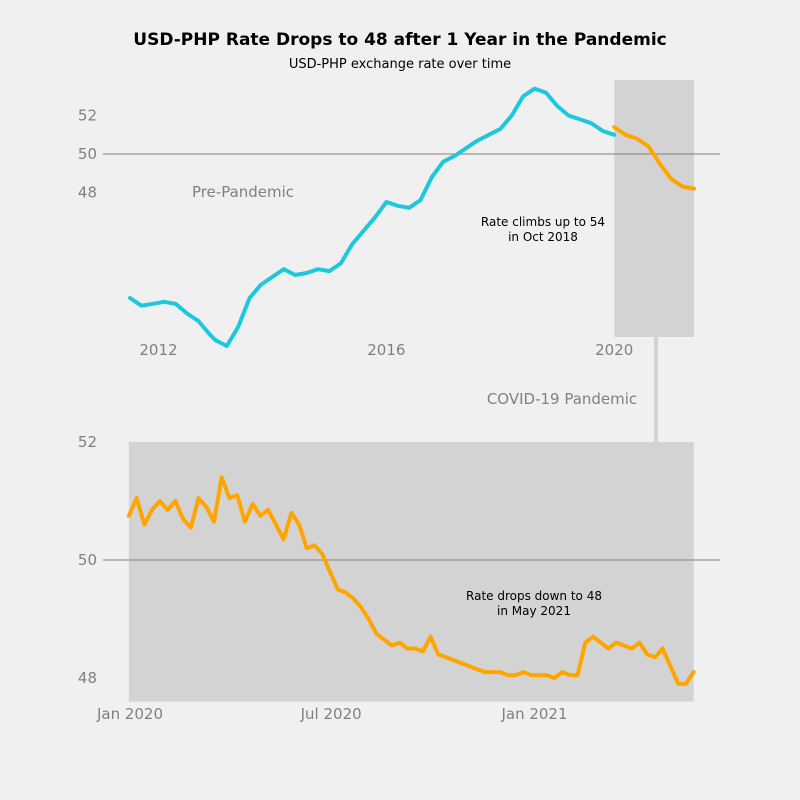 Image resolution: width=800 pixels, height=800 pixels. Describe the element at coordinates (243, 192) in the screenshot. I see `pre-pandemic-label: Pre-Pandemic` at that location.